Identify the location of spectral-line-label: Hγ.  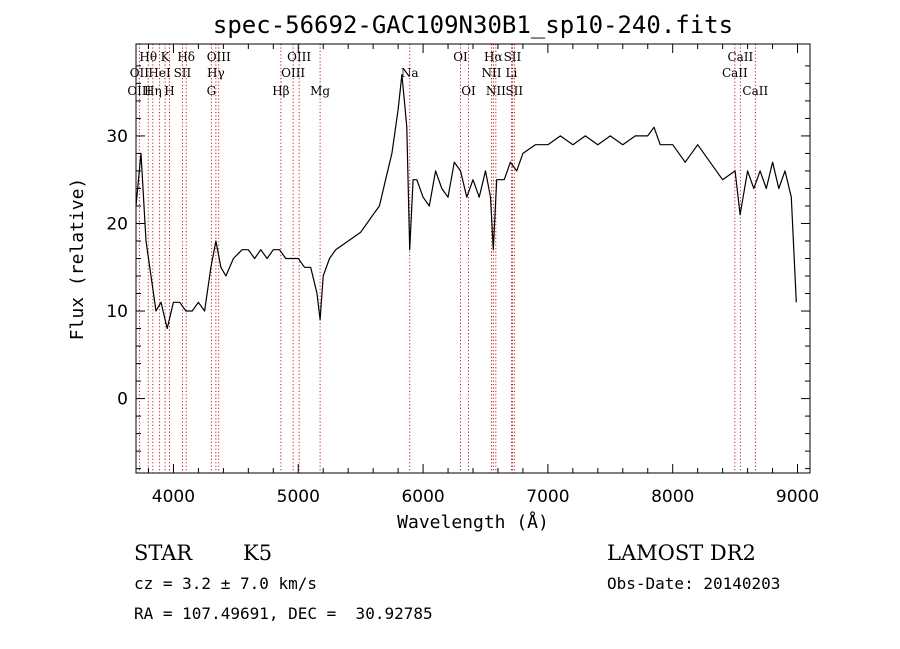
(216, 73).